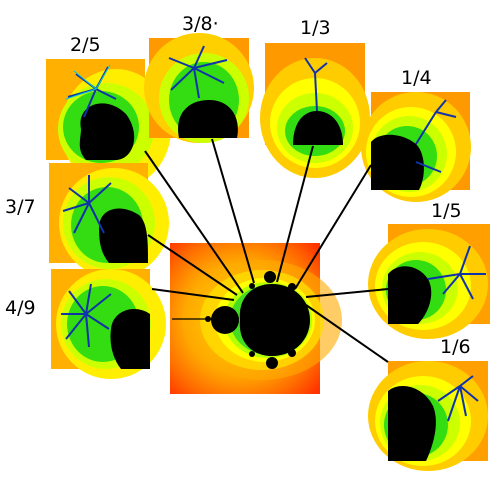 The image size is (499, 483). What do you see at coordinates (446, 211) in the screenshot?
I see `label-1-5: 1/5` at bounding box center [446, 211].